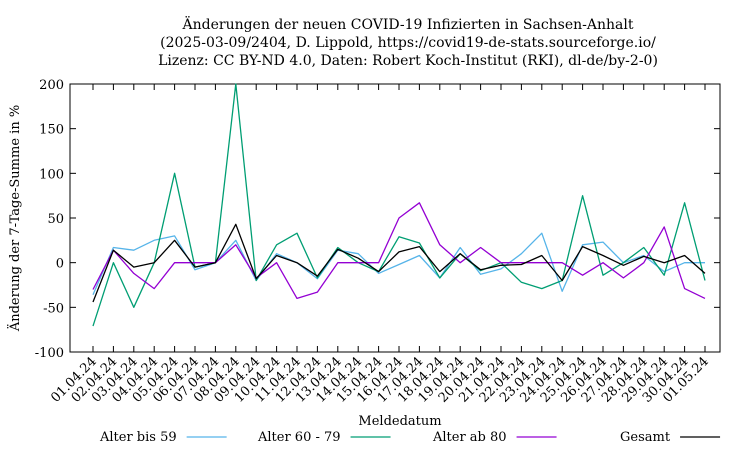  What do you see at coordinates (645, 437) in the screenshot?
I see `legend-label-4: Gesamt` at bounding box center [645, 437].